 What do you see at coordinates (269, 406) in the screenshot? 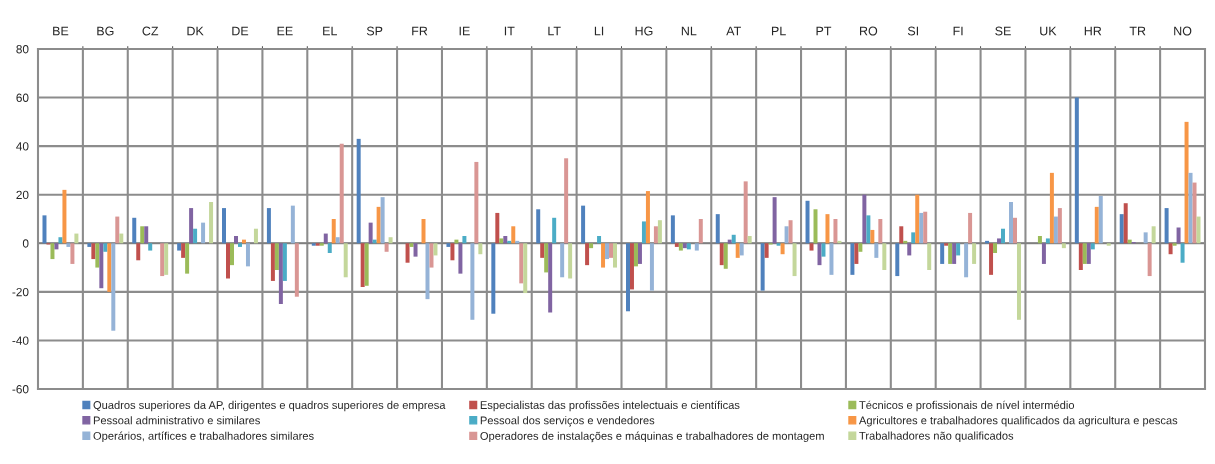
I see `legend-label: Quadros superiores da AP, dirigentes e quadros superiores de empresa` at bounding box center [269, 406].